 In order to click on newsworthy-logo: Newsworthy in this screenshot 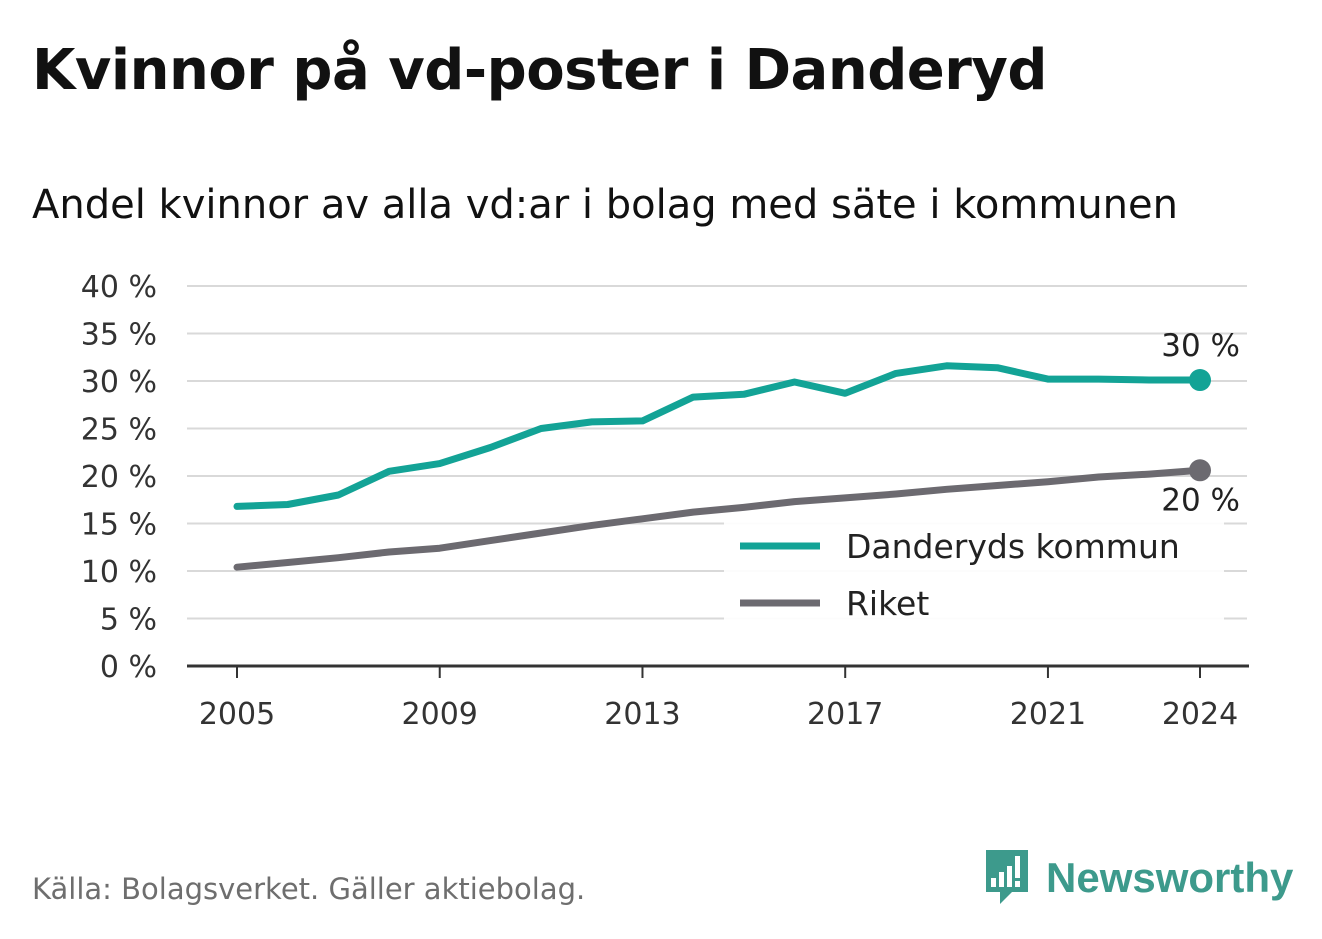, I will do `click(1137, 878)`.